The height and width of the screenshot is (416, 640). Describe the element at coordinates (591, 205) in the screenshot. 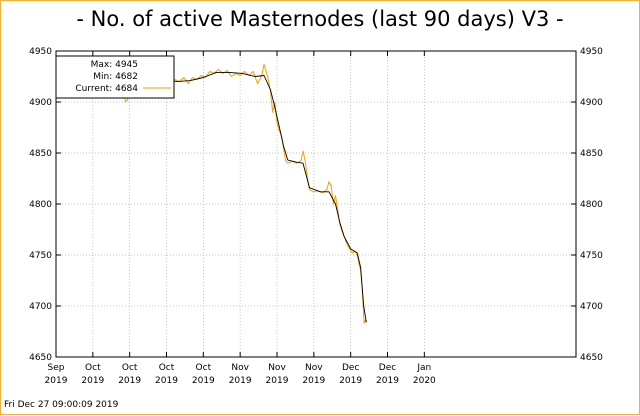

I see `y-tick-label-right: 4800` at that location.